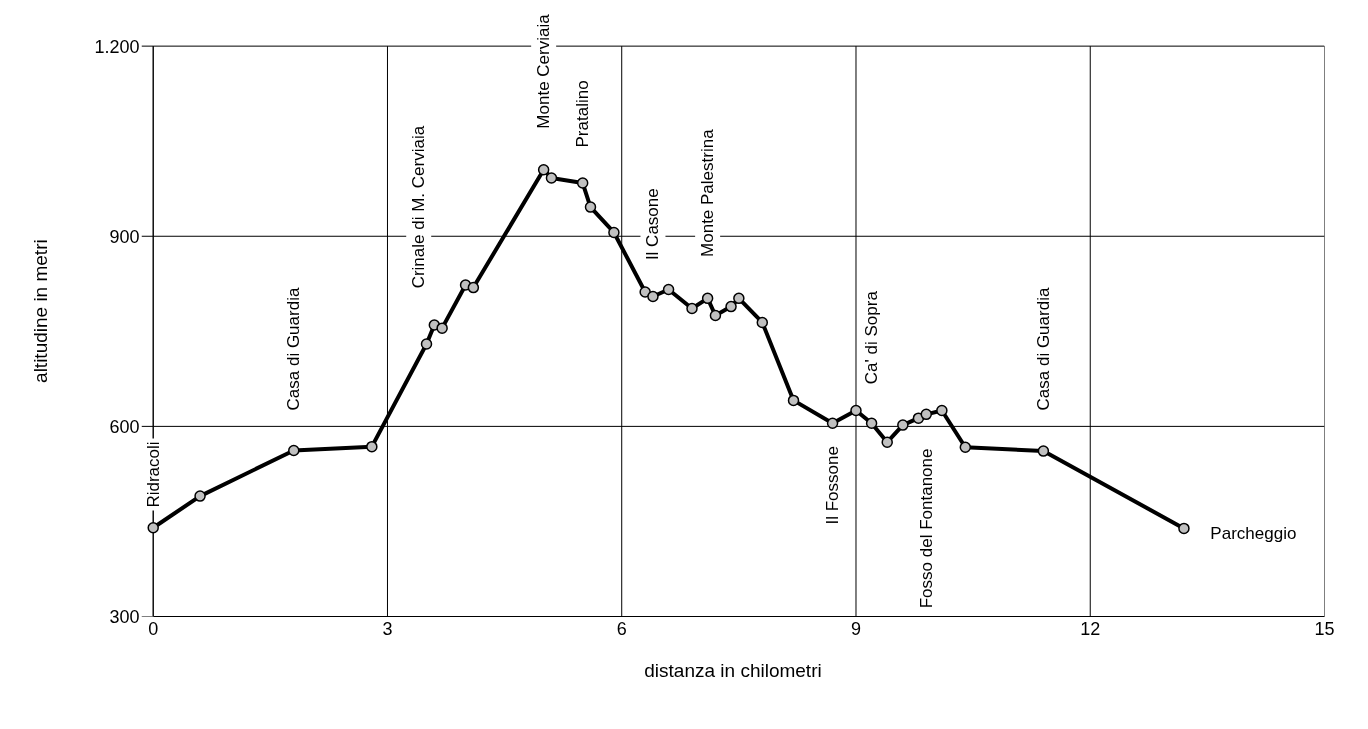 This screenshot has width=1368, height=729. Describe the element at coordinates (117, 46) in the screenshot. I see `y-tick-label: 1.200` at that location.